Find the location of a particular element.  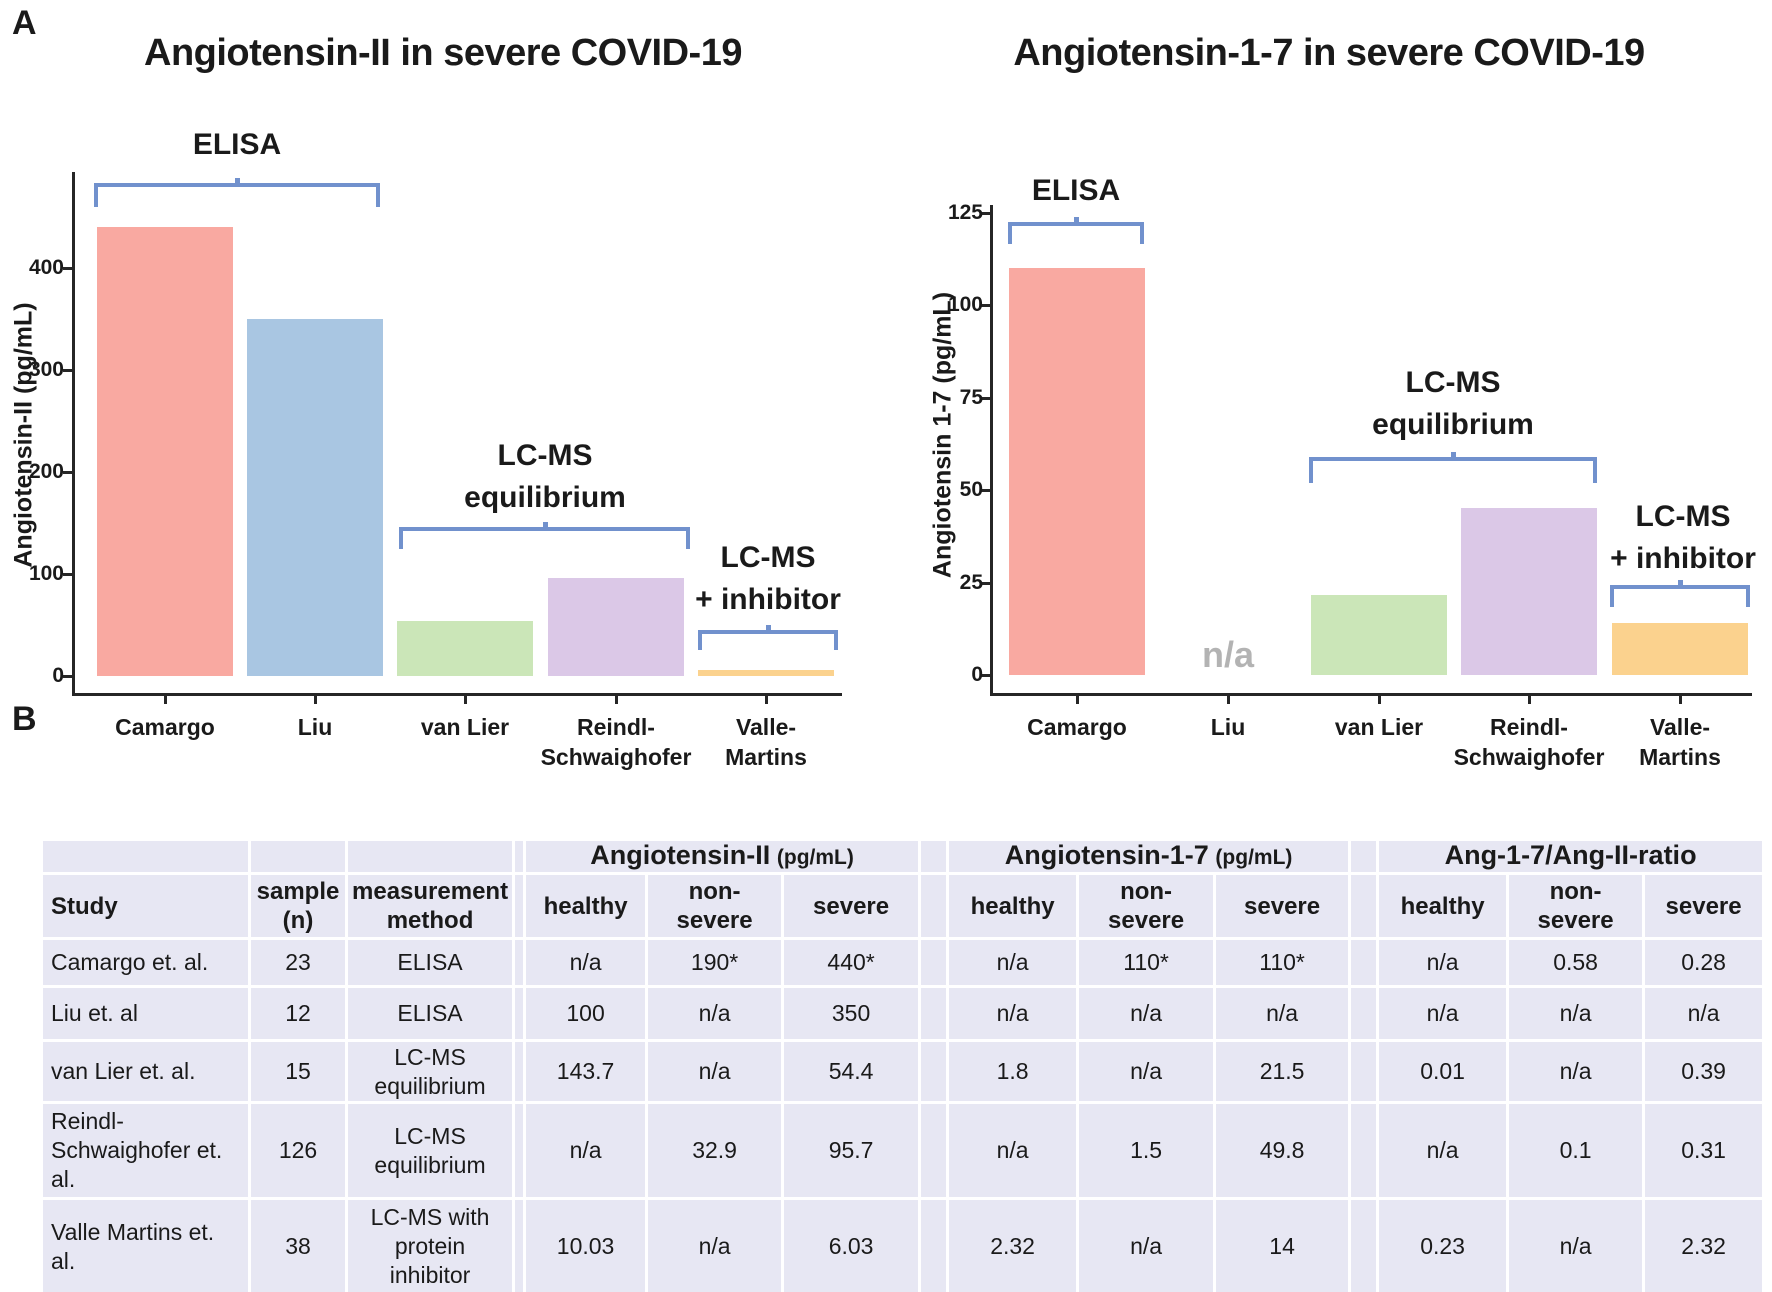

table-cell-value: 190* is located at coordinates (715, 962).